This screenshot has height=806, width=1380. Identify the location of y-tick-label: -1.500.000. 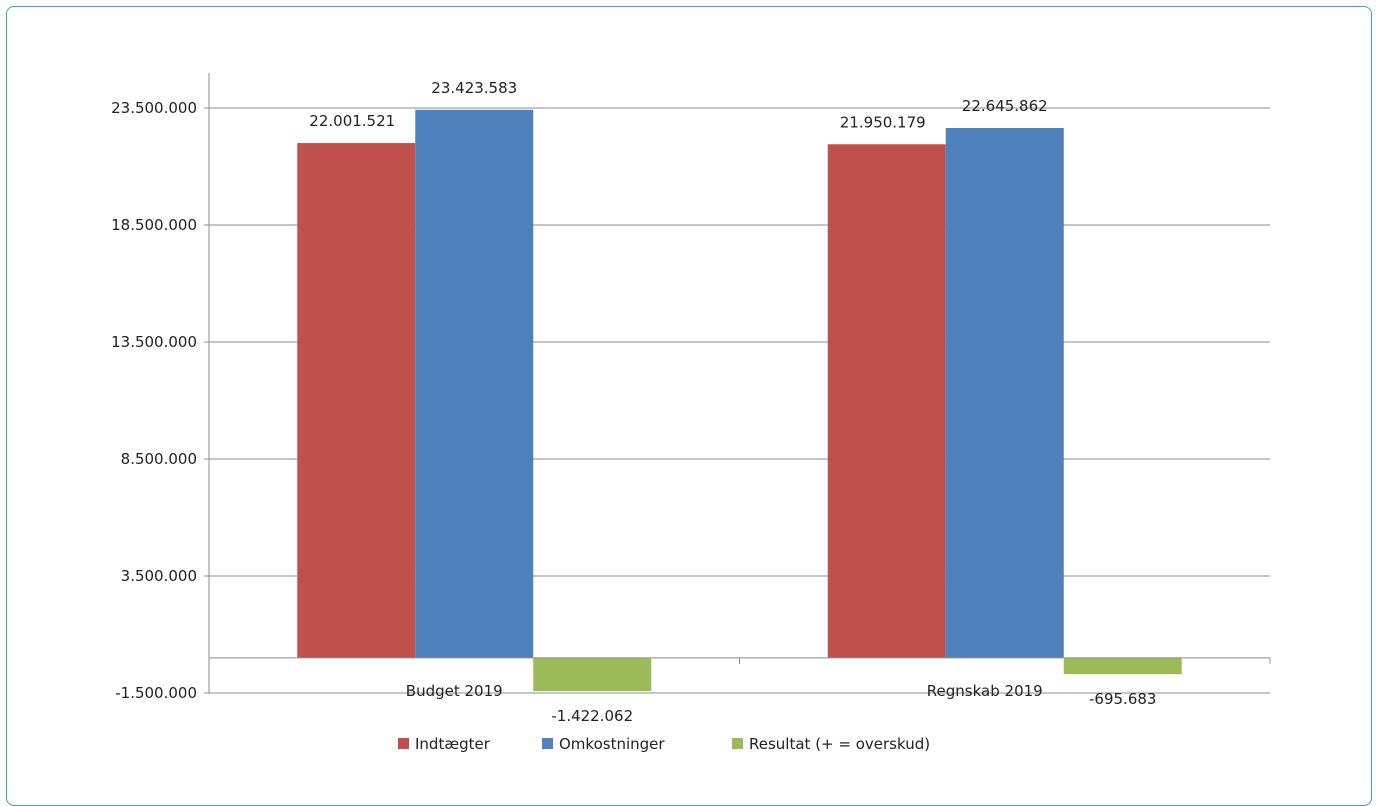
(156, 693).